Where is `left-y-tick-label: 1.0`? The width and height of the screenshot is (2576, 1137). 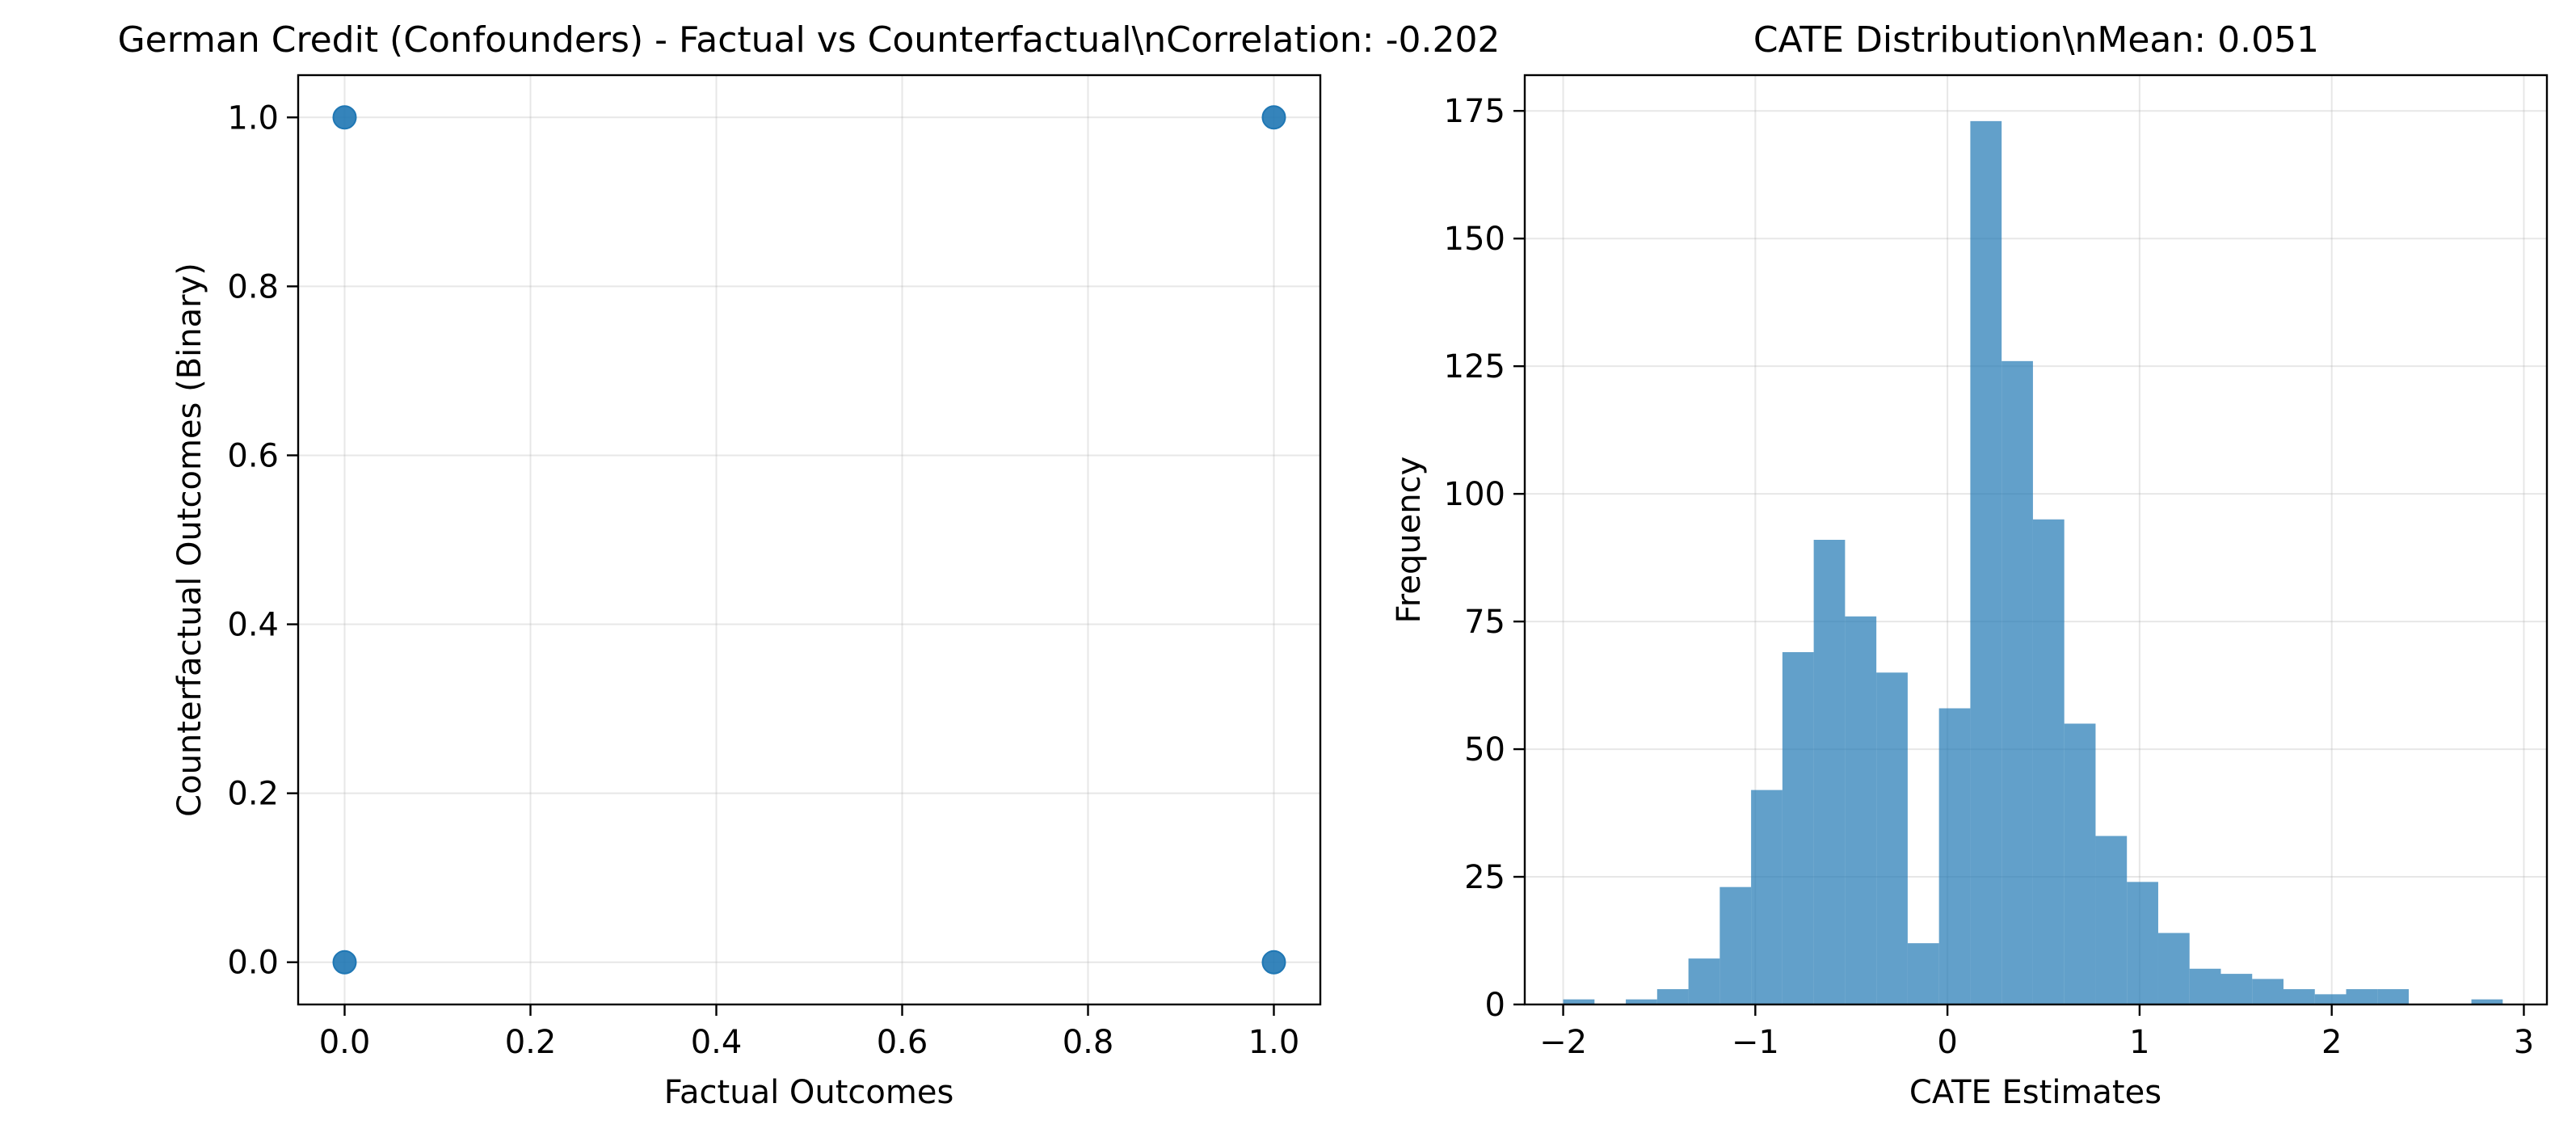 left-y-tick-label: 1.0 is located at coordinates (253, 118).